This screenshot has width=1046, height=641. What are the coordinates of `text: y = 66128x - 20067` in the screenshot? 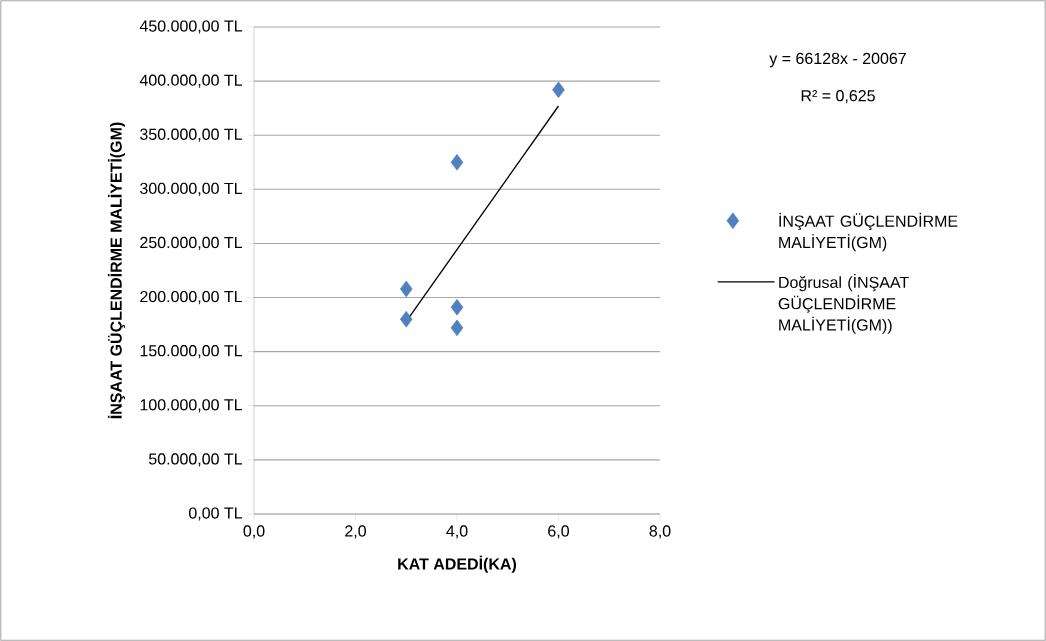 It's located at (837, 60).